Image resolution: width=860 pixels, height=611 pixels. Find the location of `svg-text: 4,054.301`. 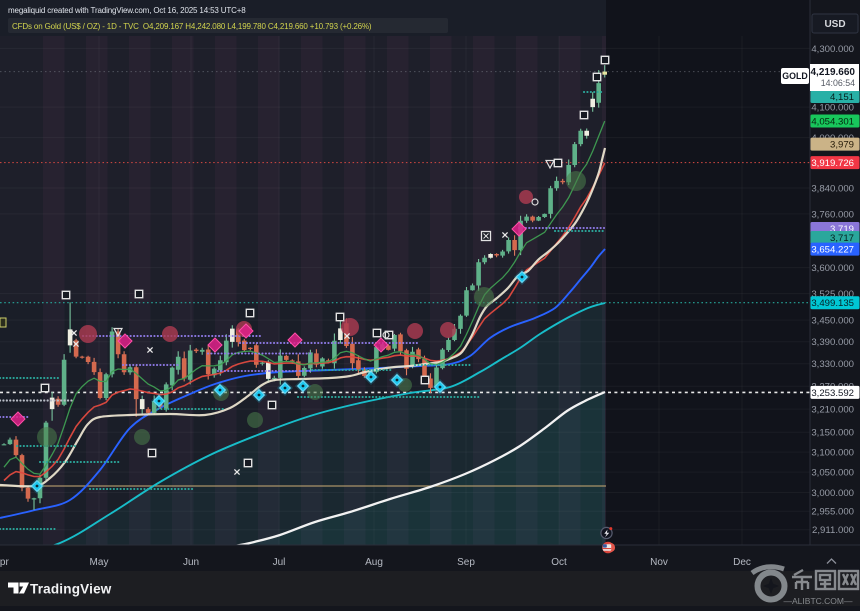

svg-text: 4,054.301 is located at coordinates (832, 122).